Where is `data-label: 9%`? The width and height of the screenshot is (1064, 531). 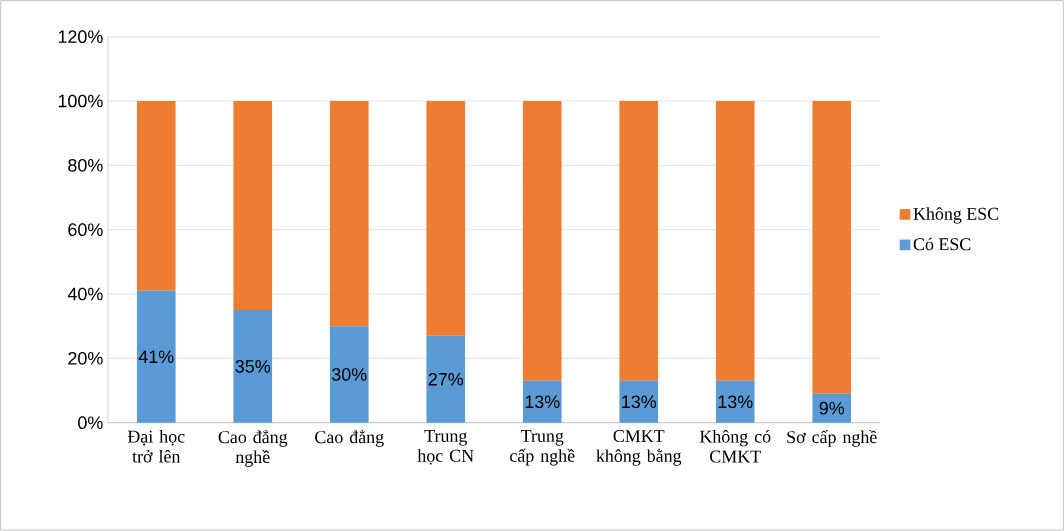
data-label: 9% is located at coordinates (832, 408).